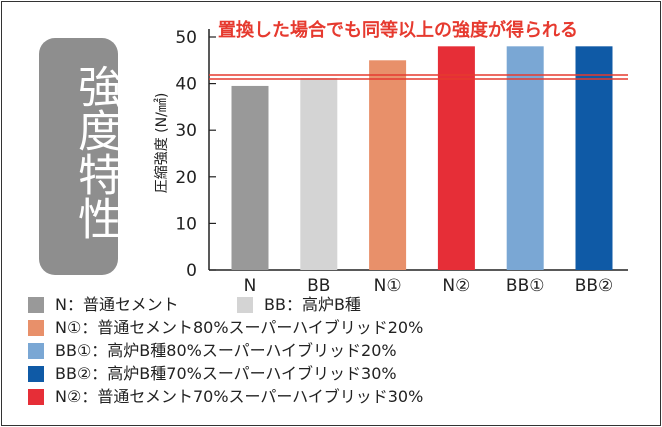 This screenshot has width=662, height=427. Describe the element at coordinates (117, 304) in the screenshot. I see `legend-label: N：普通セメント` at that location.